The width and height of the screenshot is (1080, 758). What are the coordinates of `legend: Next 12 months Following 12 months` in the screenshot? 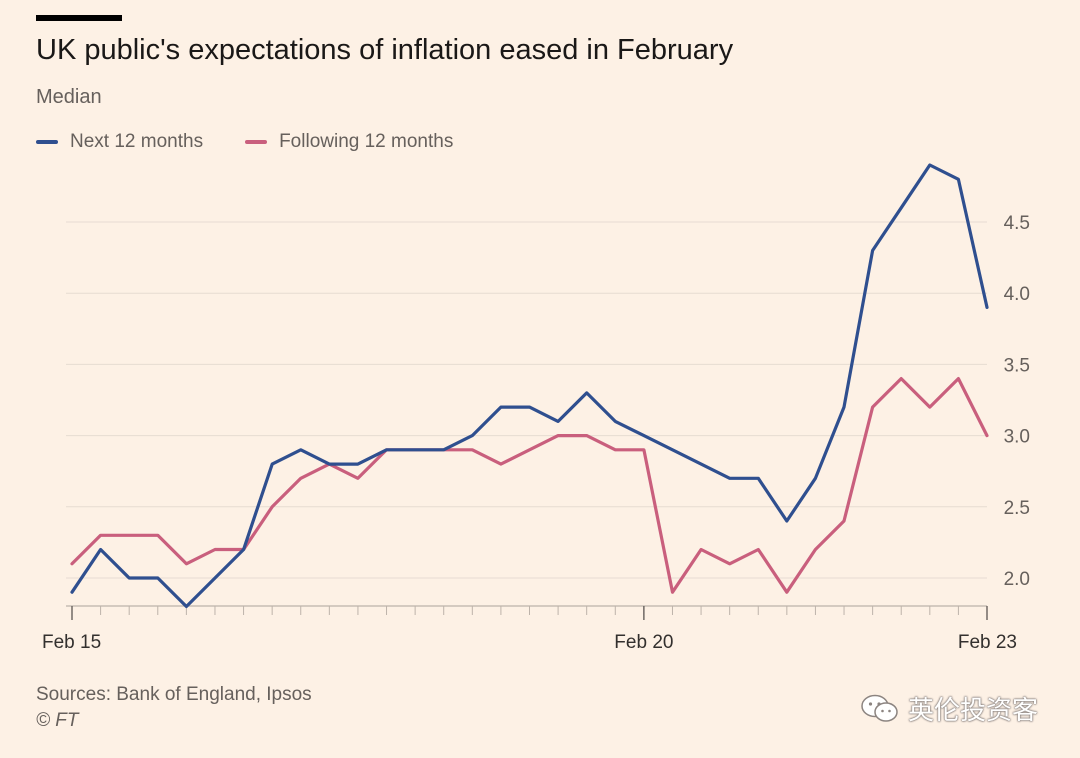 It's located at (265, 142).